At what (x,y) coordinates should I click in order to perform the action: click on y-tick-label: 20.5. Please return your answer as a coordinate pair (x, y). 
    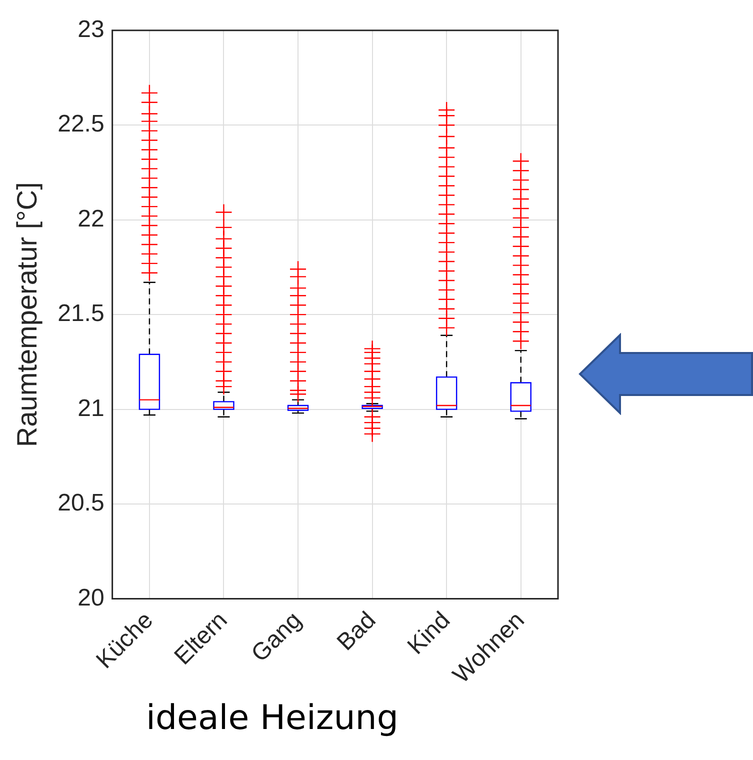
    Looking at the image, I should click on (81, 503).